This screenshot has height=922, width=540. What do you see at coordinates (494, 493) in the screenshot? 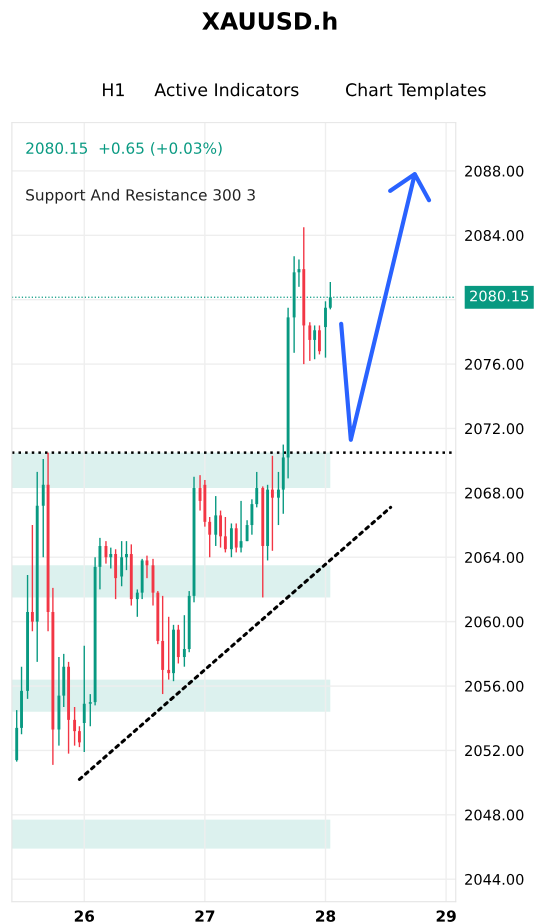
I see `y-tick-label: 2068.00` at bounding box center [494, 493].